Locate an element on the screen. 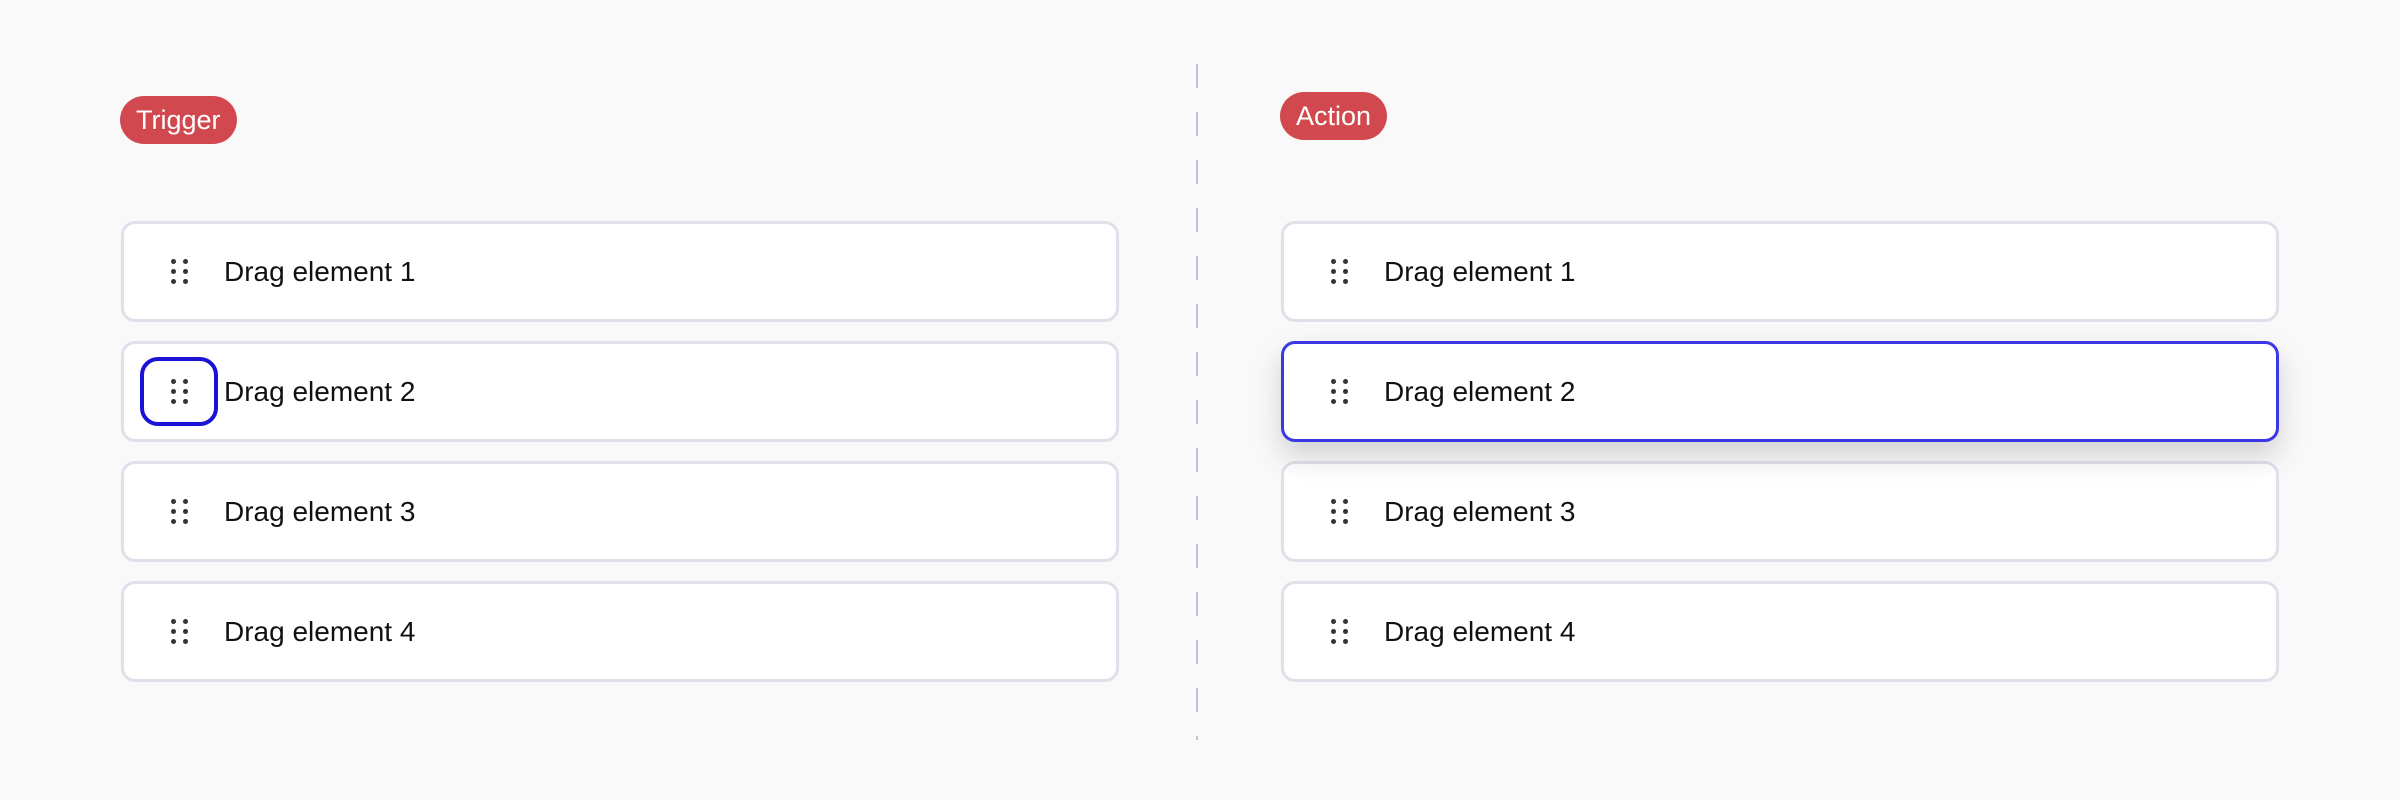  trigger-badge: Trigger is located at coordinates (178, 120).